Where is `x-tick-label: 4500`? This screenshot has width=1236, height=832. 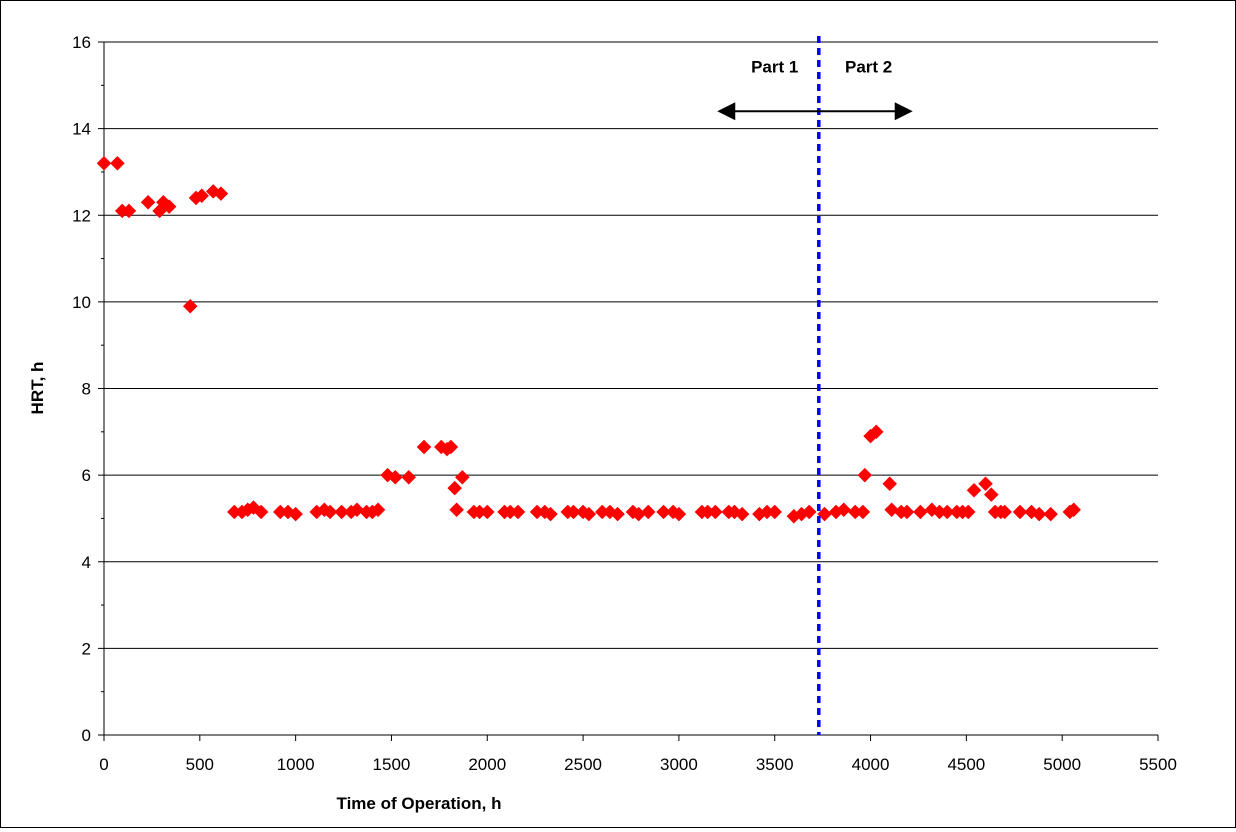 x-tick-label: 4500 is located at coordinates (966, 764).